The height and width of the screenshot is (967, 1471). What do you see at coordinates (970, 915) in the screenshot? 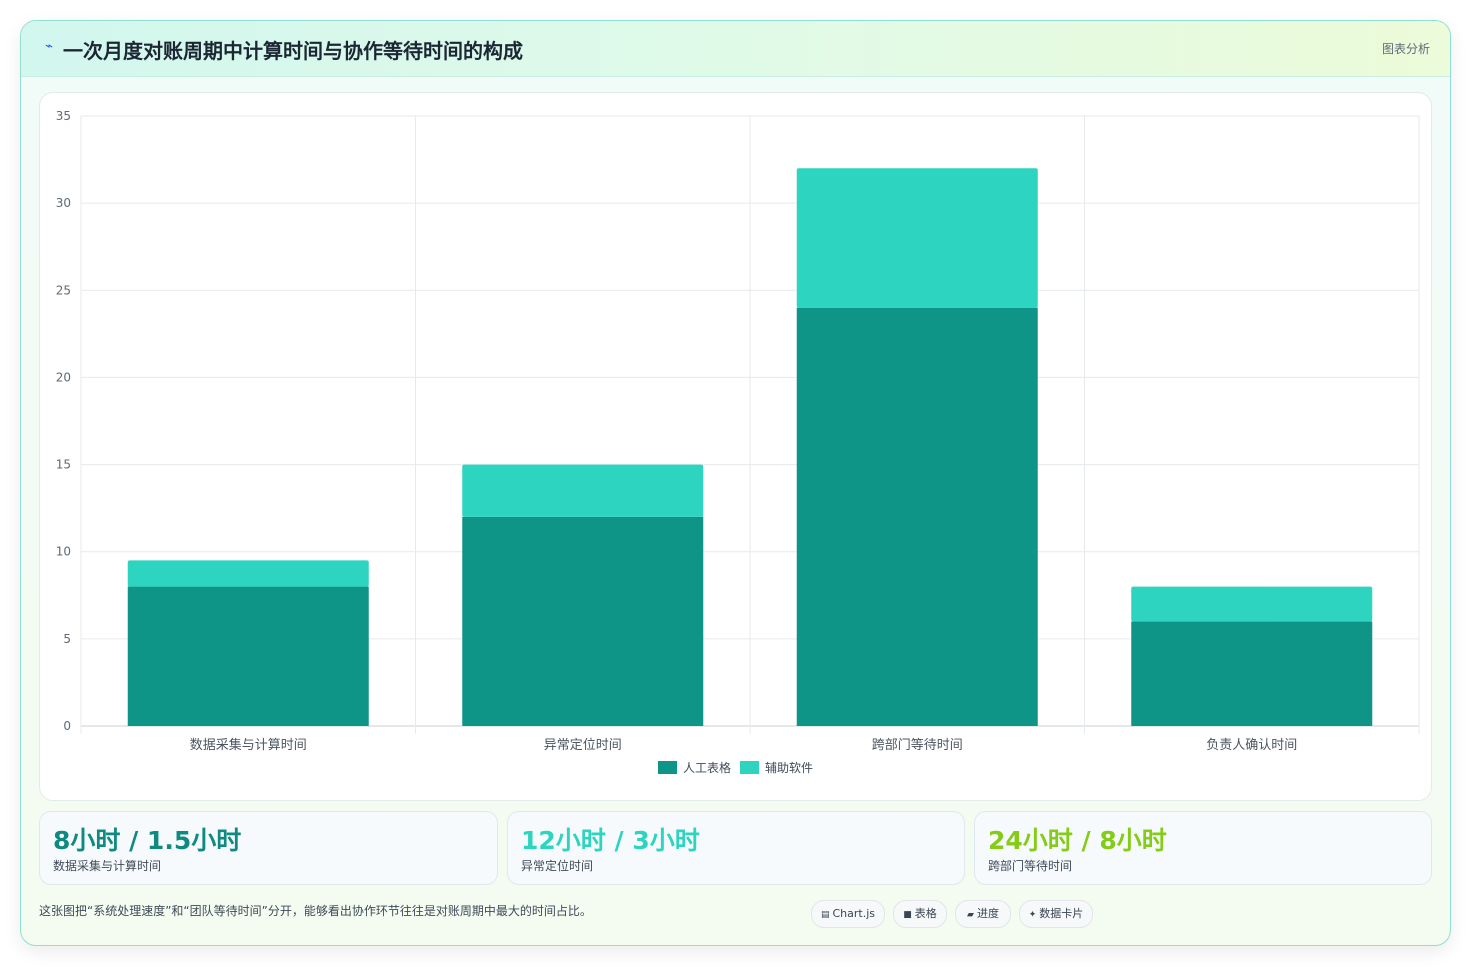
I see `progress-icon: ▰` at bounding box center [970, 915].